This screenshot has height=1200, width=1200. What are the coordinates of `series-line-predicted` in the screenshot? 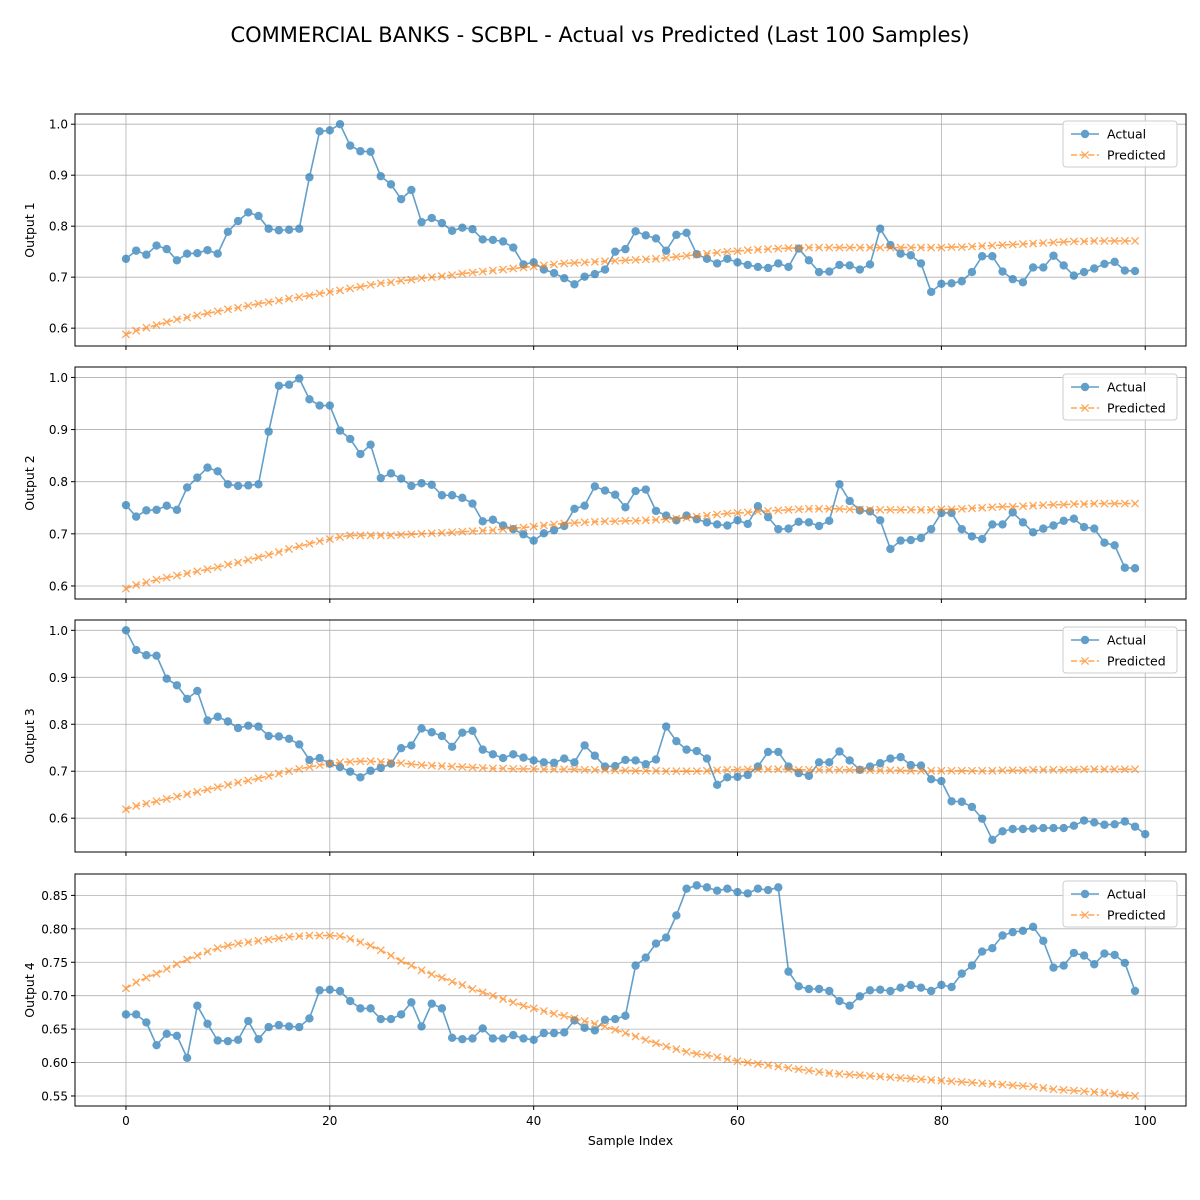 It's located at (630, 288).